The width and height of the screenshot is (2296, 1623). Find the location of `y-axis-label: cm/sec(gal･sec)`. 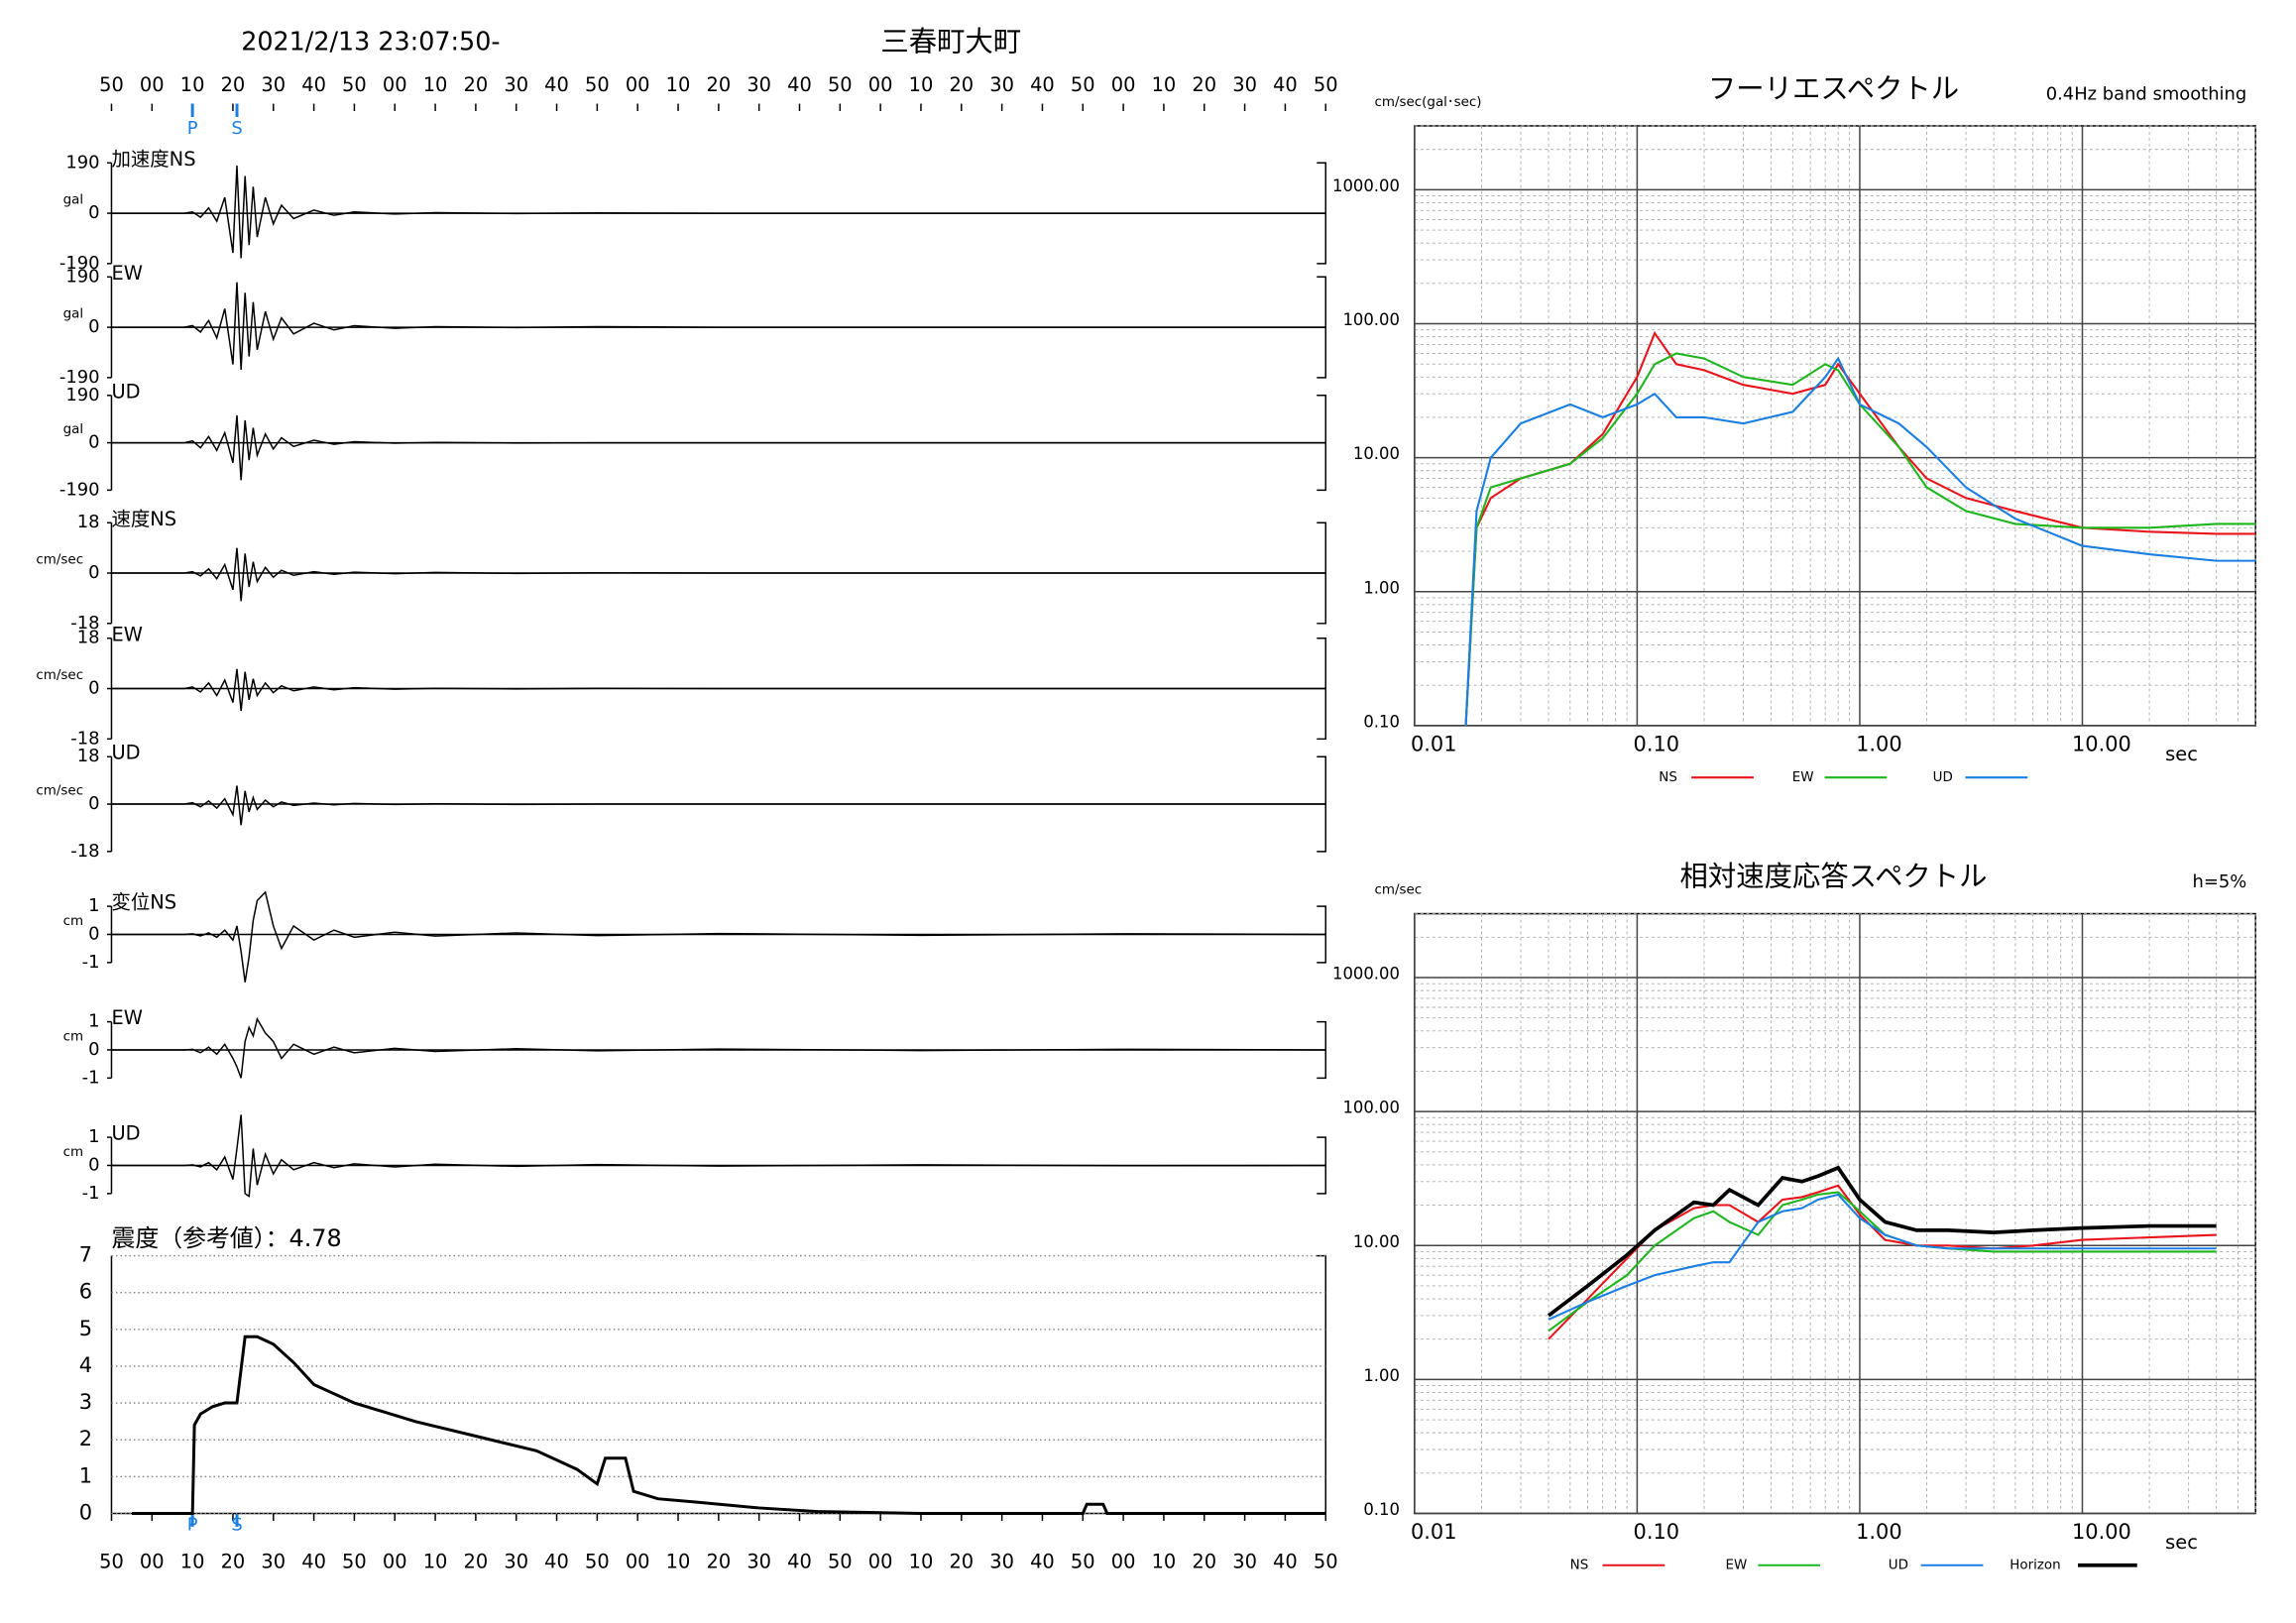

y-axis-label: cm/sec(gal･sec) is located at coordinates (1428, 102).